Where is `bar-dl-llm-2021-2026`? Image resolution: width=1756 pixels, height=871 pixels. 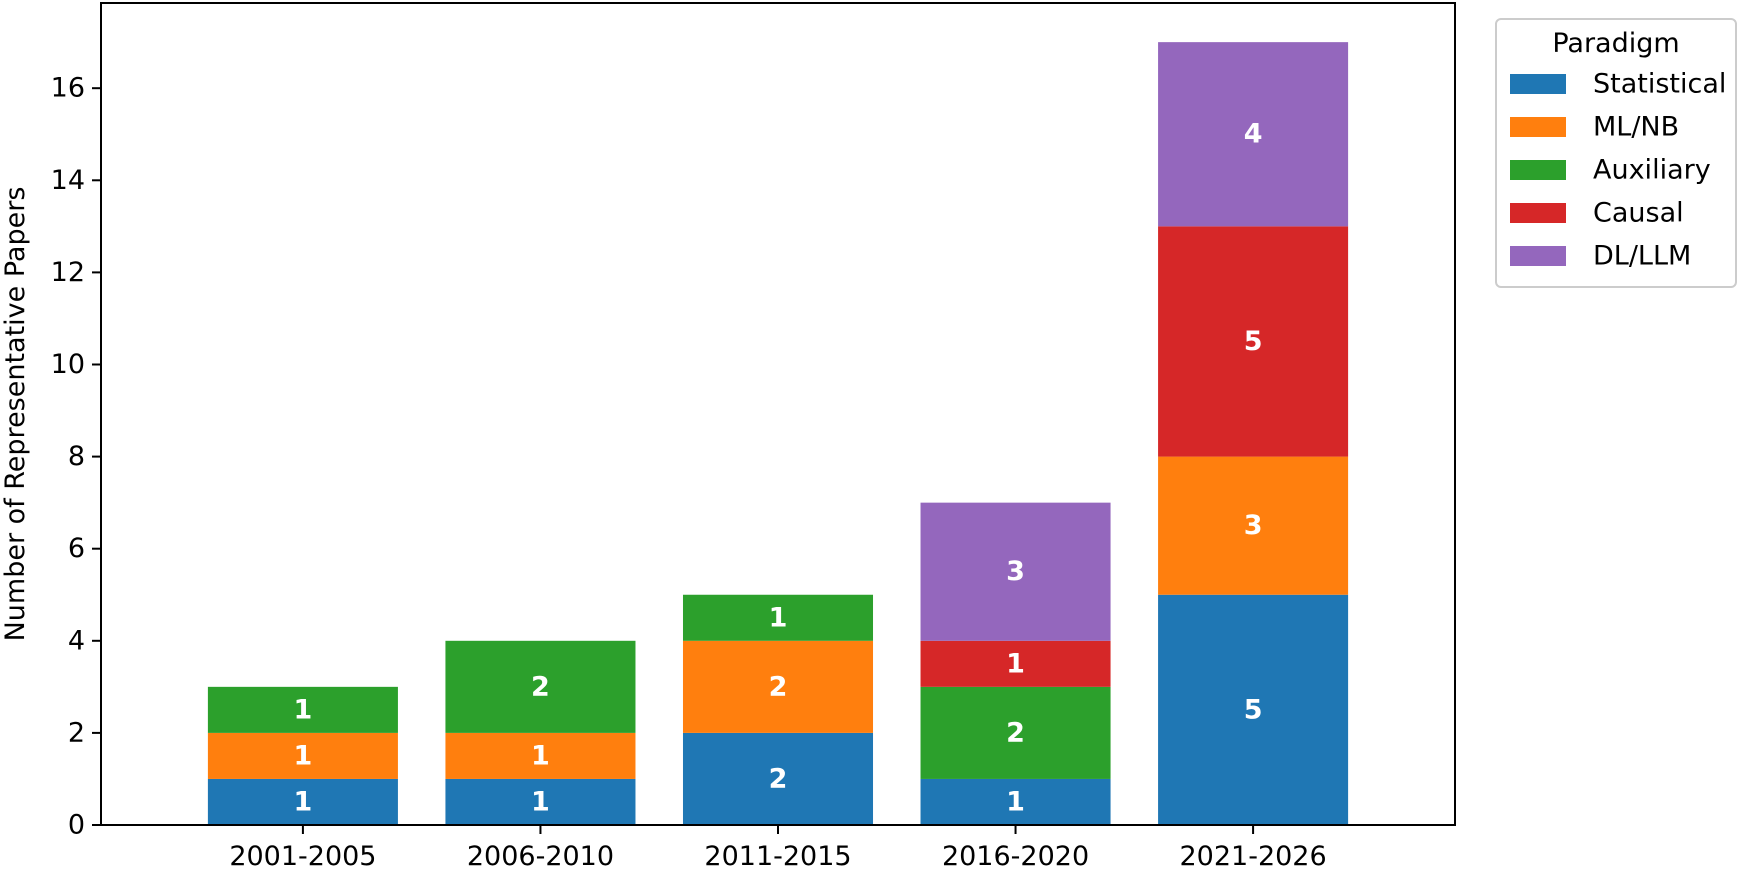
bar-dl-llm-2021-2026 is located at coordinates (1253, 134).